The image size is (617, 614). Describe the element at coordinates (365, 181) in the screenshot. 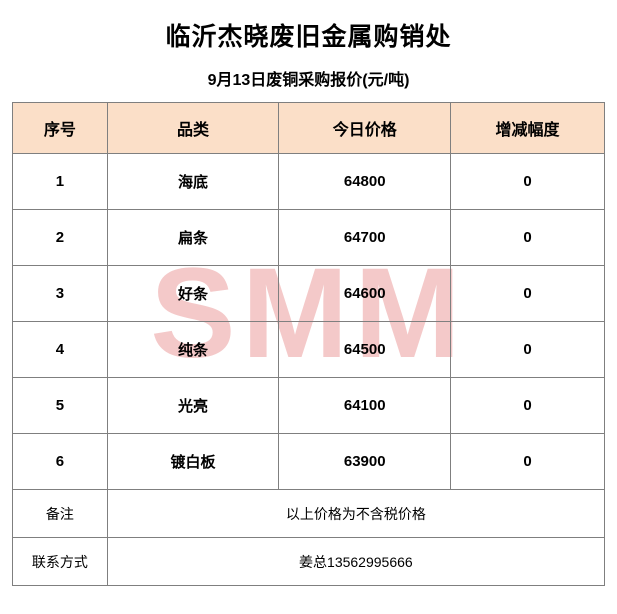

I see `cell-price: 64800` at that location.